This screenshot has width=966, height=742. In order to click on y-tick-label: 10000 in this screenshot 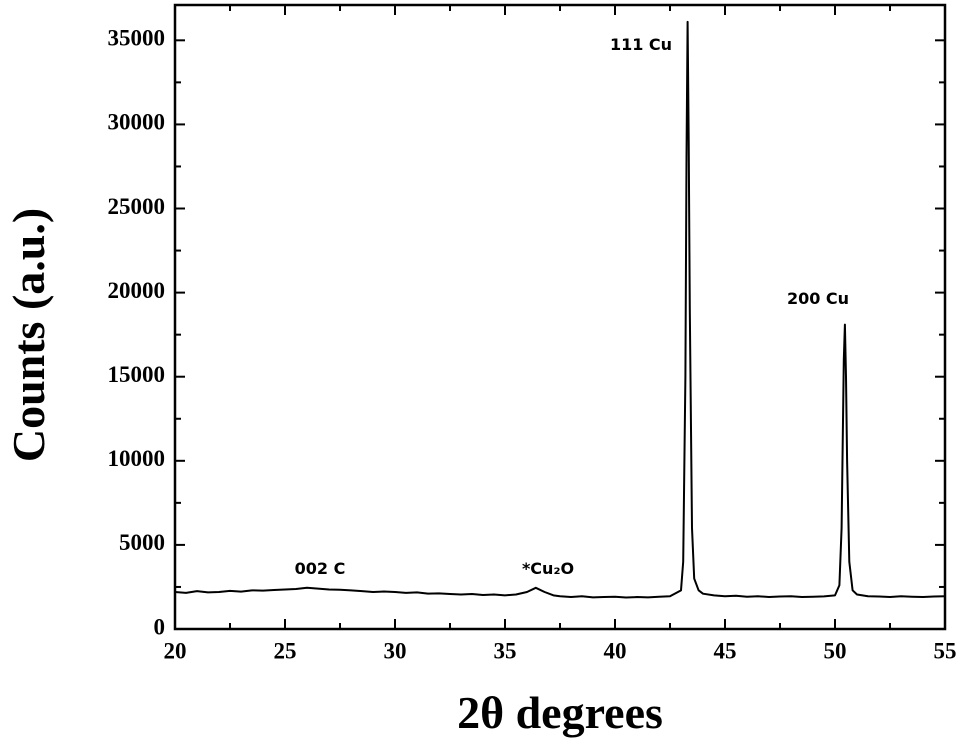, I will do `click(137, 458)`.